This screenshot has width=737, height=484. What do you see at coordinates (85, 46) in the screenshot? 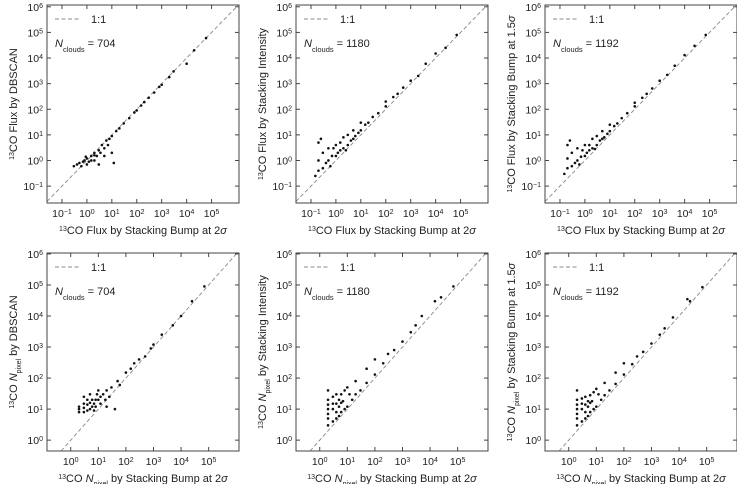
I see `n-clouds-annotation: Nclouds = 704` at bounding box center [85, 46].